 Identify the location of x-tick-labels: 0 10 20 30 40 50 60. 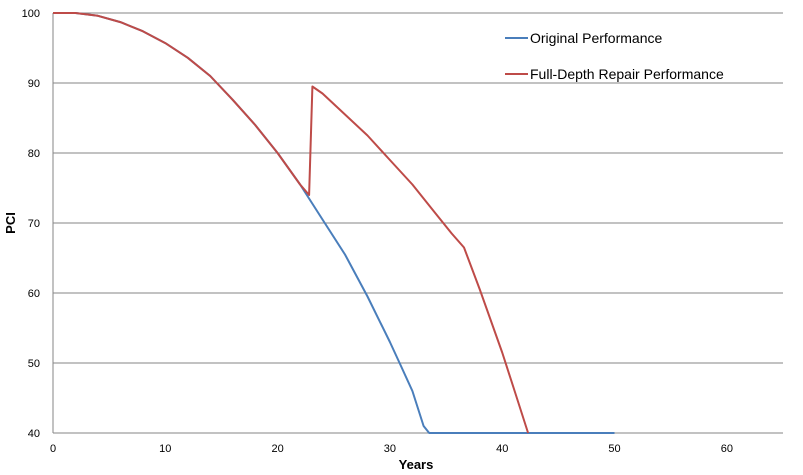
(391, 449).